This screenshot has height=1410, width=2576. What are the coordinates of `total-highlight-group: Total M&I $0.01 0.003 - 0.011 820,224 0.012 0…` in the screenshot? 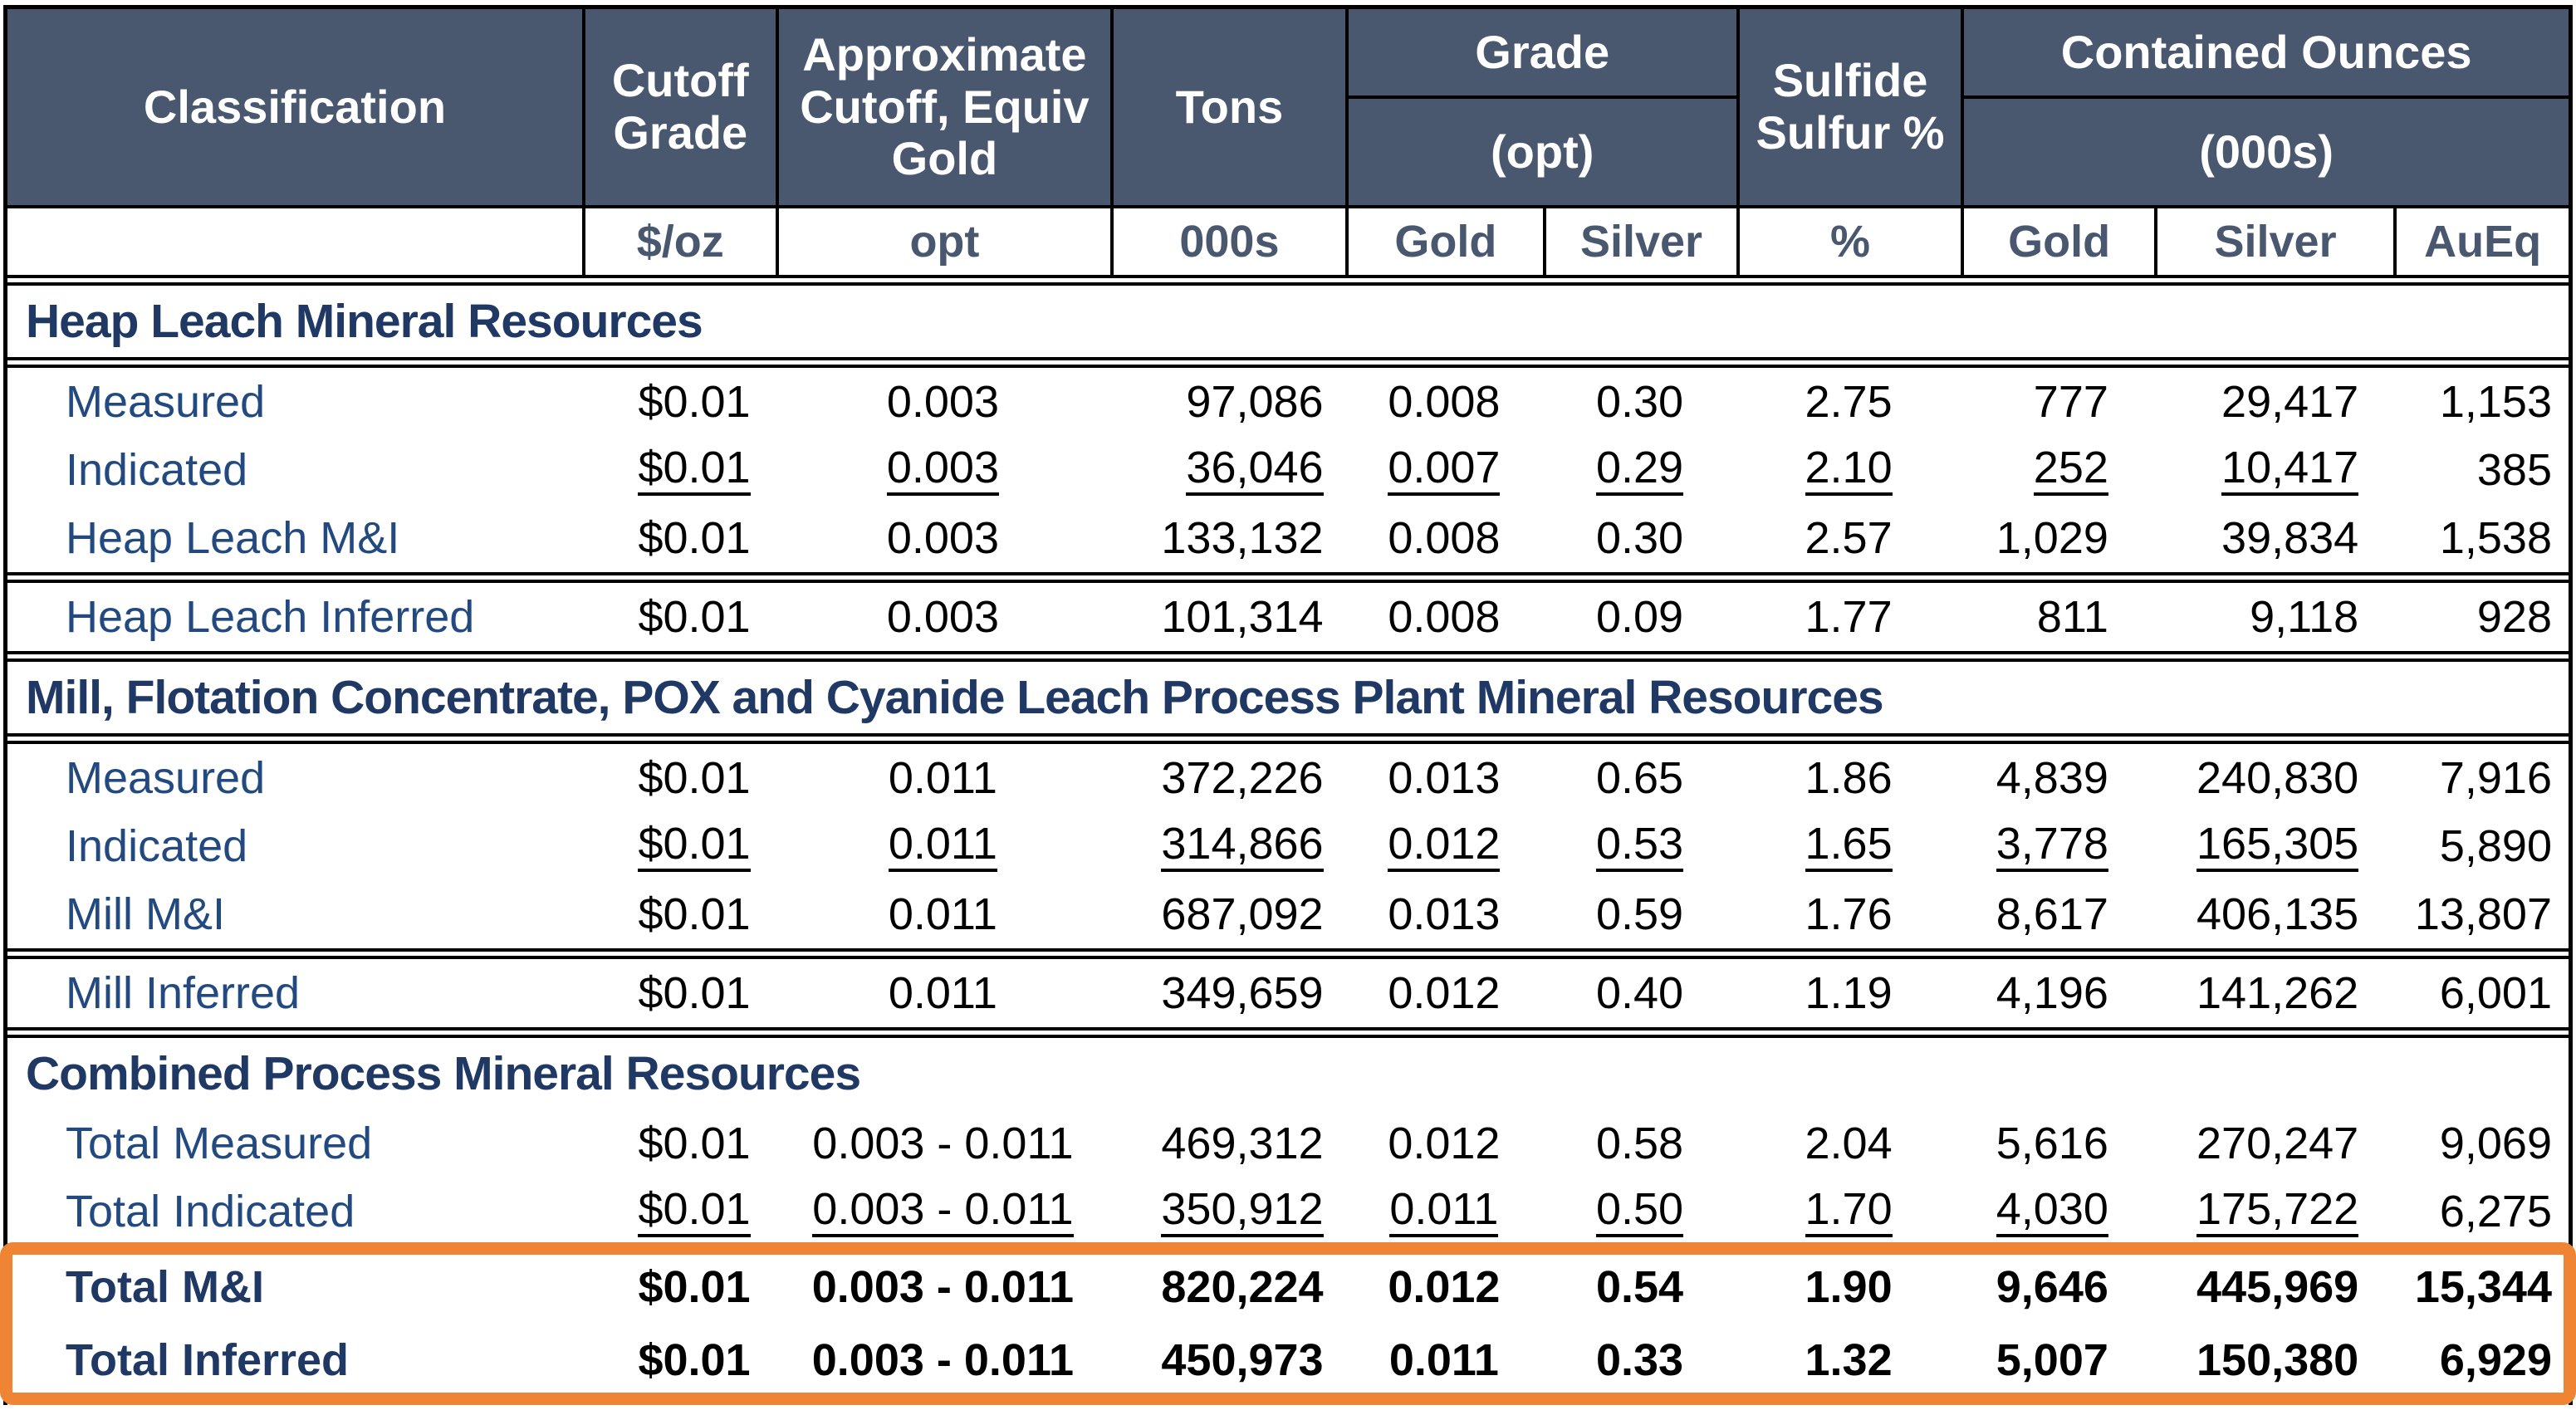 It's located at (1288, 1323).